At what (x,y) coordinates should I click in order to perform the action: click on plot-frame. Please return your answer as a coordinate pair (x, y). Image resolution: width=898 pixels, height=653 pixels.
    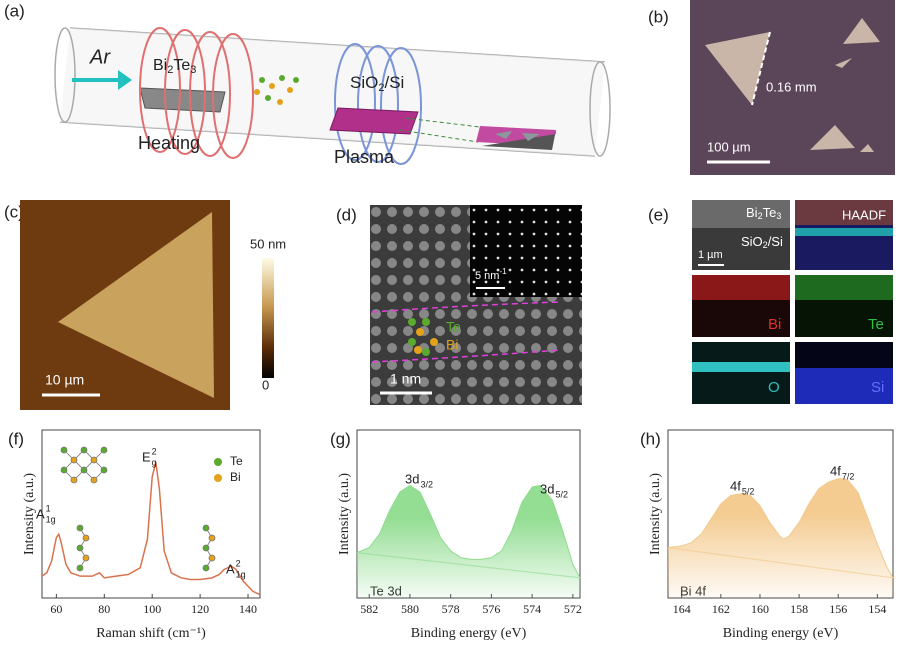
    Looking at the image, I should click on (151, 514).